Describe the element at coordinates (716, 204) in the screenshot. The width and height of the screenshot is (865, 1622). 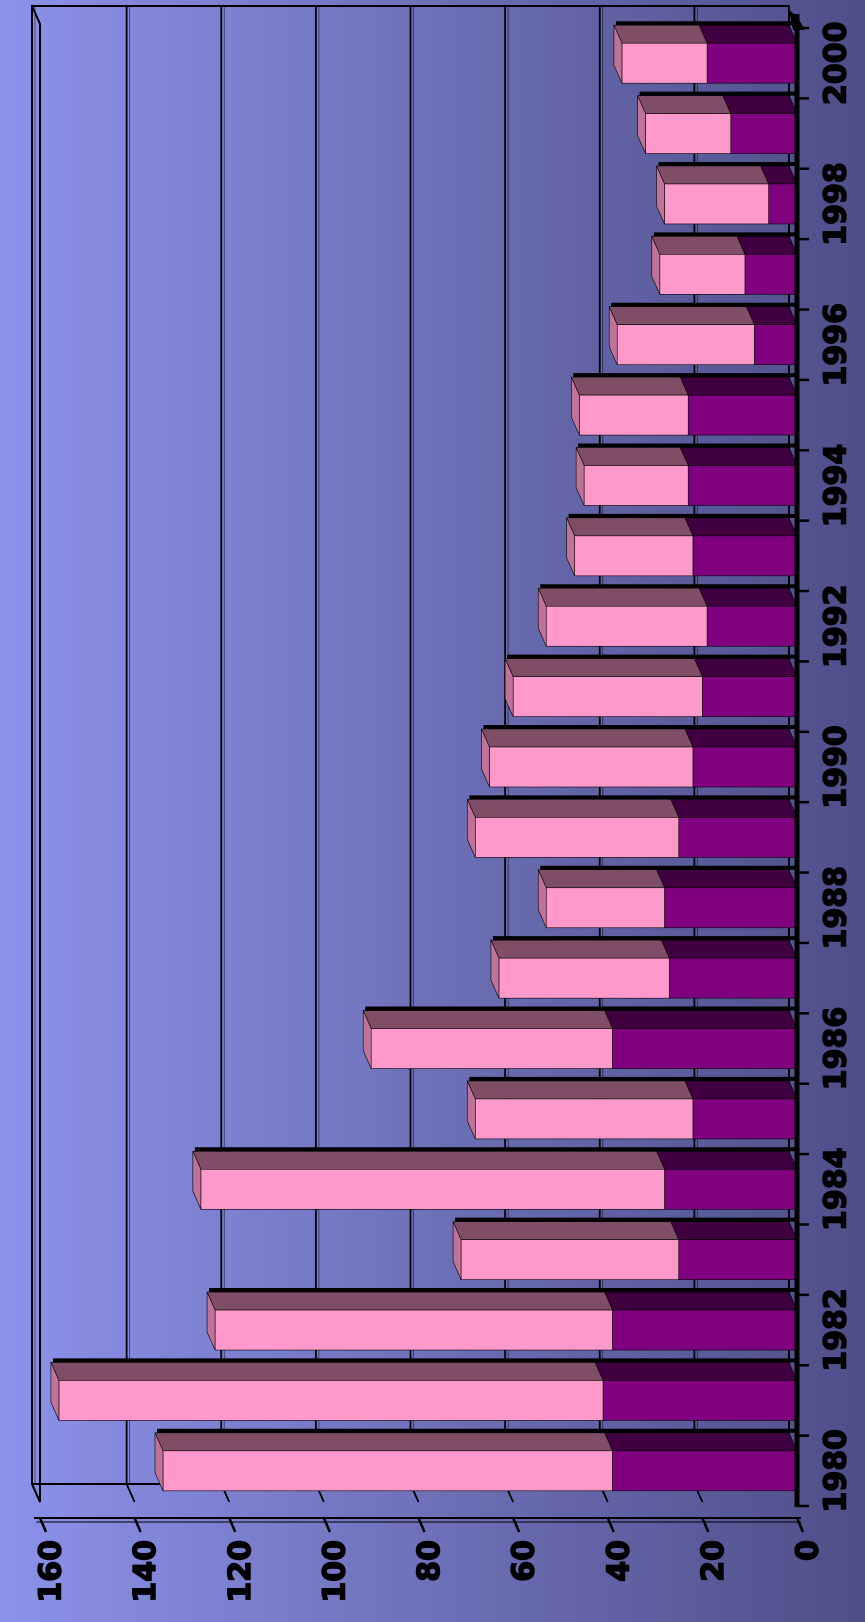
I see `bar-1998-s1` at that location.